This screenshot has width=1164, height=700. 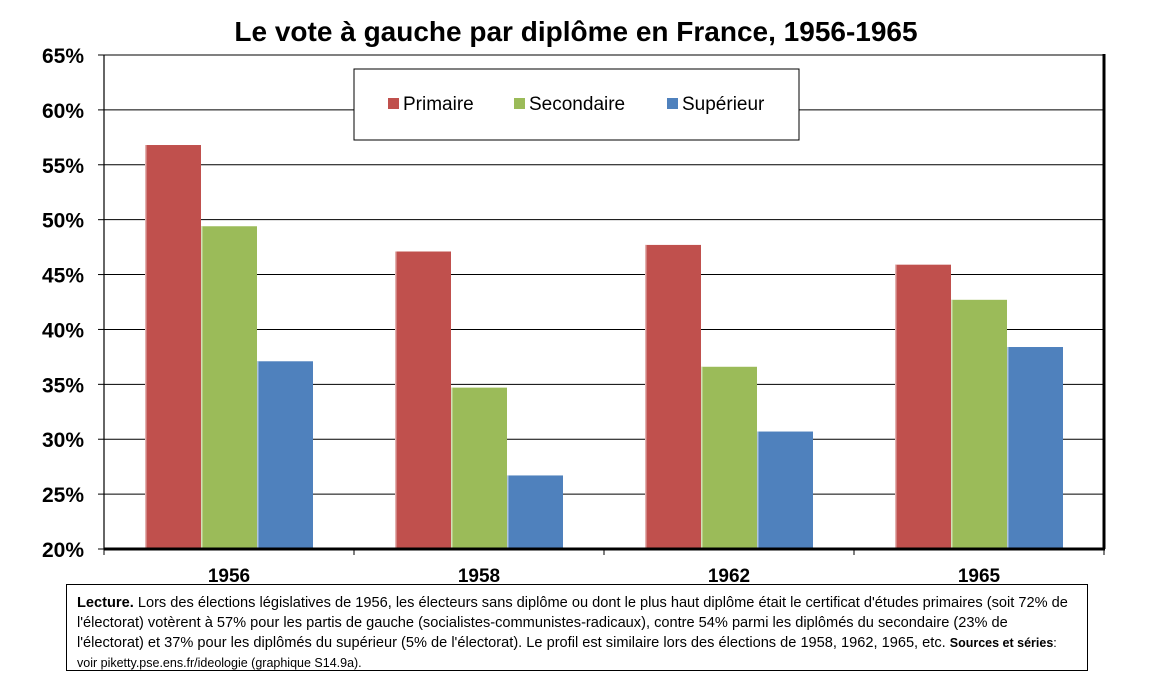 I want to click on bar-primaire-1956, so click(x=173, y=347).